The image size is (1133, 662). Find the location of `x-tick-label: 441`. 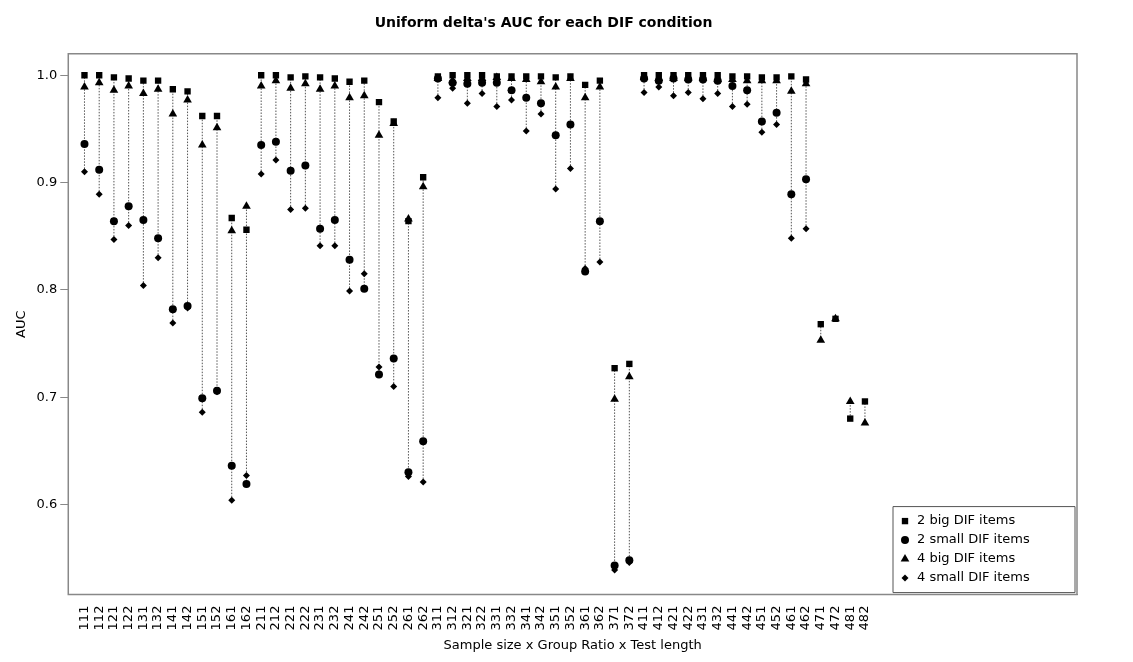

x-tick-label: 441 is located at coordinates (731, 618).